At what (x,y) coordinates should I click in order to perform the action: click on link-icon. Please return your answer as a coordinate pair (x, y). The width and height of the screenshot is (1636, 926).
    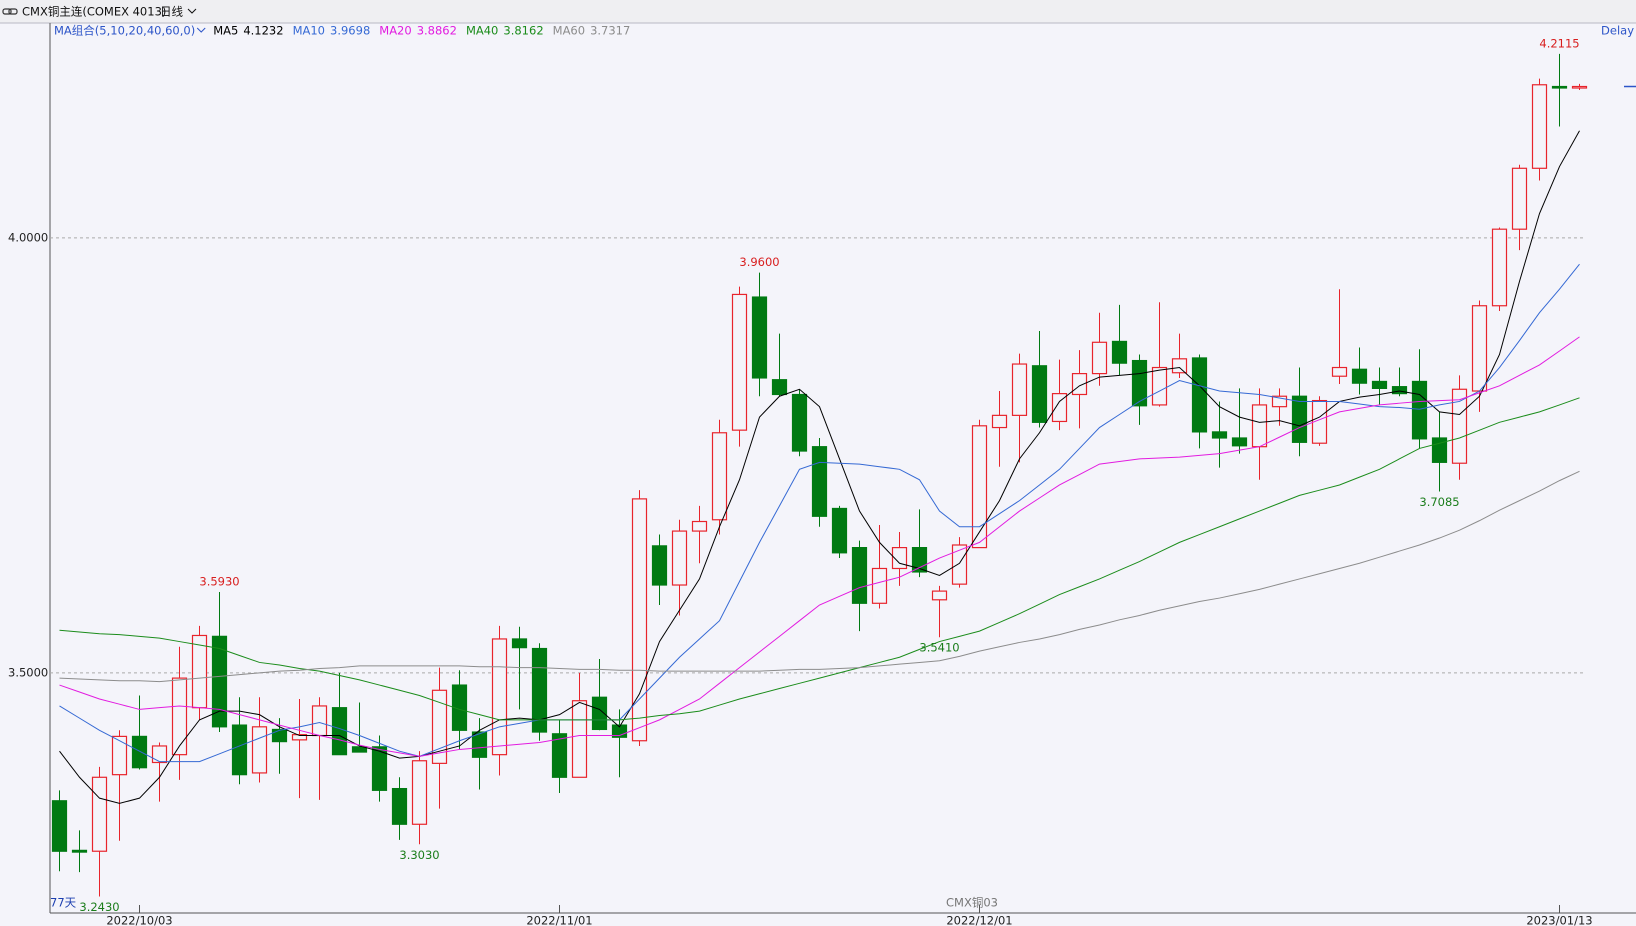
    Looking at the image, I should click on (10, 11).